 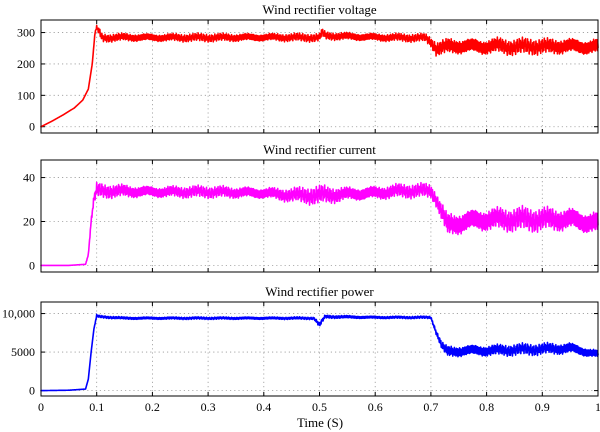 What do you see at coordinates (29, 221) in the screenshot?
I see `y-tick-label: 20` at bounding box center [29, 221].